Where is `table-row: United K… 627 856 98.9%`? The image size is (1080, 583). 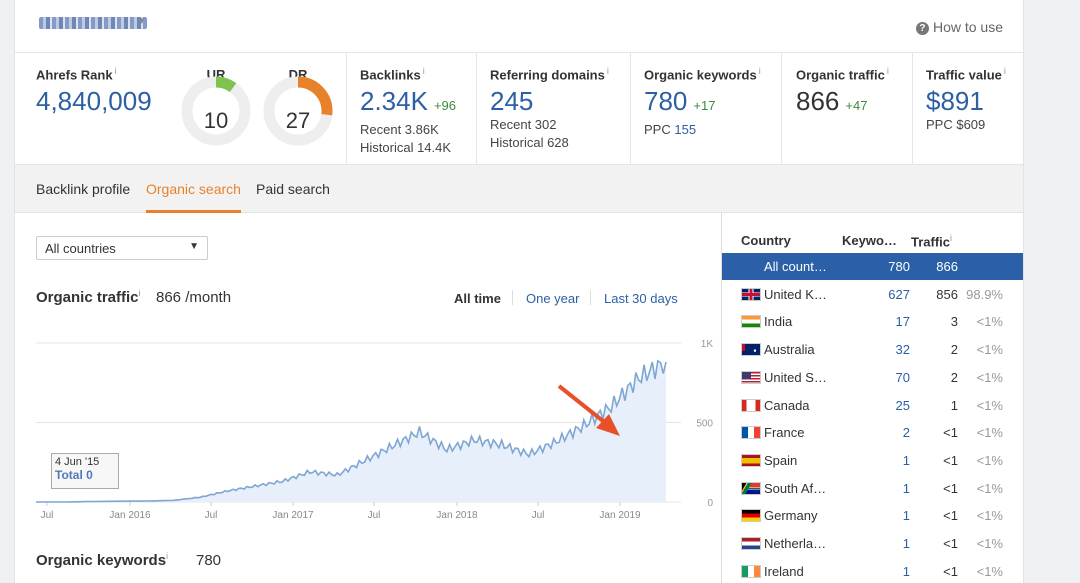
table-row: United K… 627 856 98.9% is located at coordinates (872, 294).